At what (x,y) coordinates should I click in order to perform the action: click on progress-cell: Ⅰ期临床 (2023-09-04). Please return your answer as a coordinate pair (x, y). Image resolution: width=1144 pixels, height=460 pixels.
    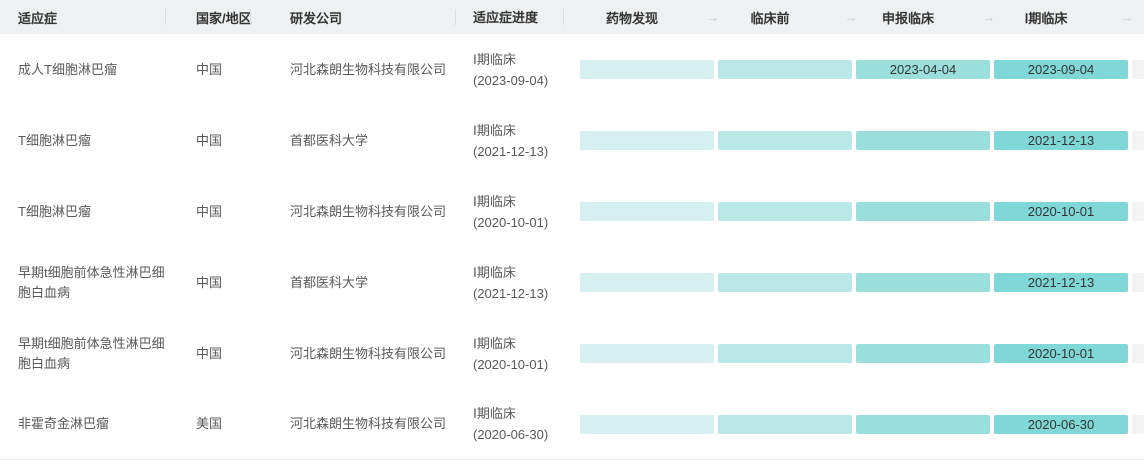
    Looking at the image, I should click on (509, 70).